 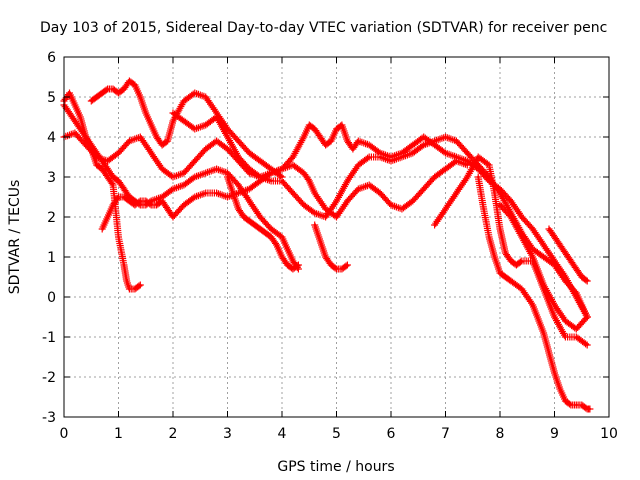 What do you see at coordinates (15, 237) in the screenshot?
I see `y-axis-title: SDTVAR / TECUs` at bounding box center [15, 237].